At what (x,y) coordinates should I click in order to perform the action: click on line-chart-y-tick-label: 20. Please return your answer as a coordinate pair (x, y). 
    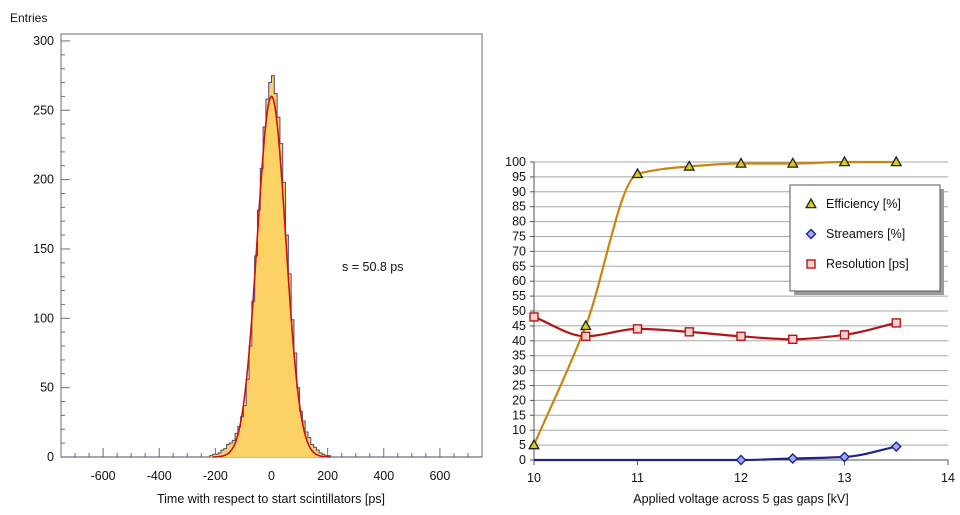
    Looking at the image, I should click on (519, 400).